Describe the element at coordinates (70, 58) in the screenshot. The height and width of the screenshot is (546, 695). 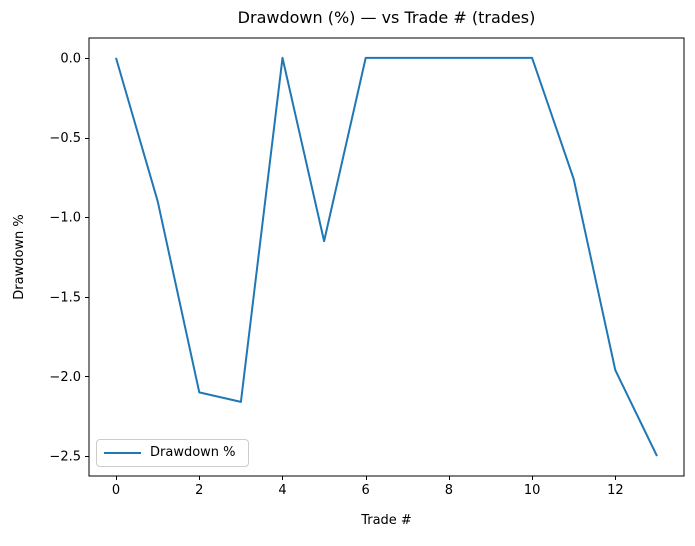
I see `y-tick-label: 0.0` at that location.